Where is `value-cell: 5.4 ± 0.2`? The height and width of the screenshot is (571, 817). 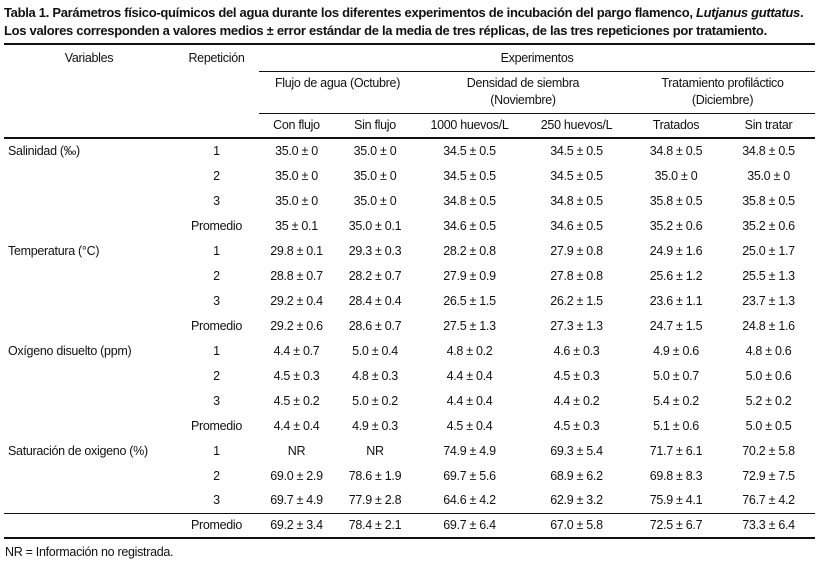
value-cell: 5.4 ± 0.2 is located at coordinates (676, 400).